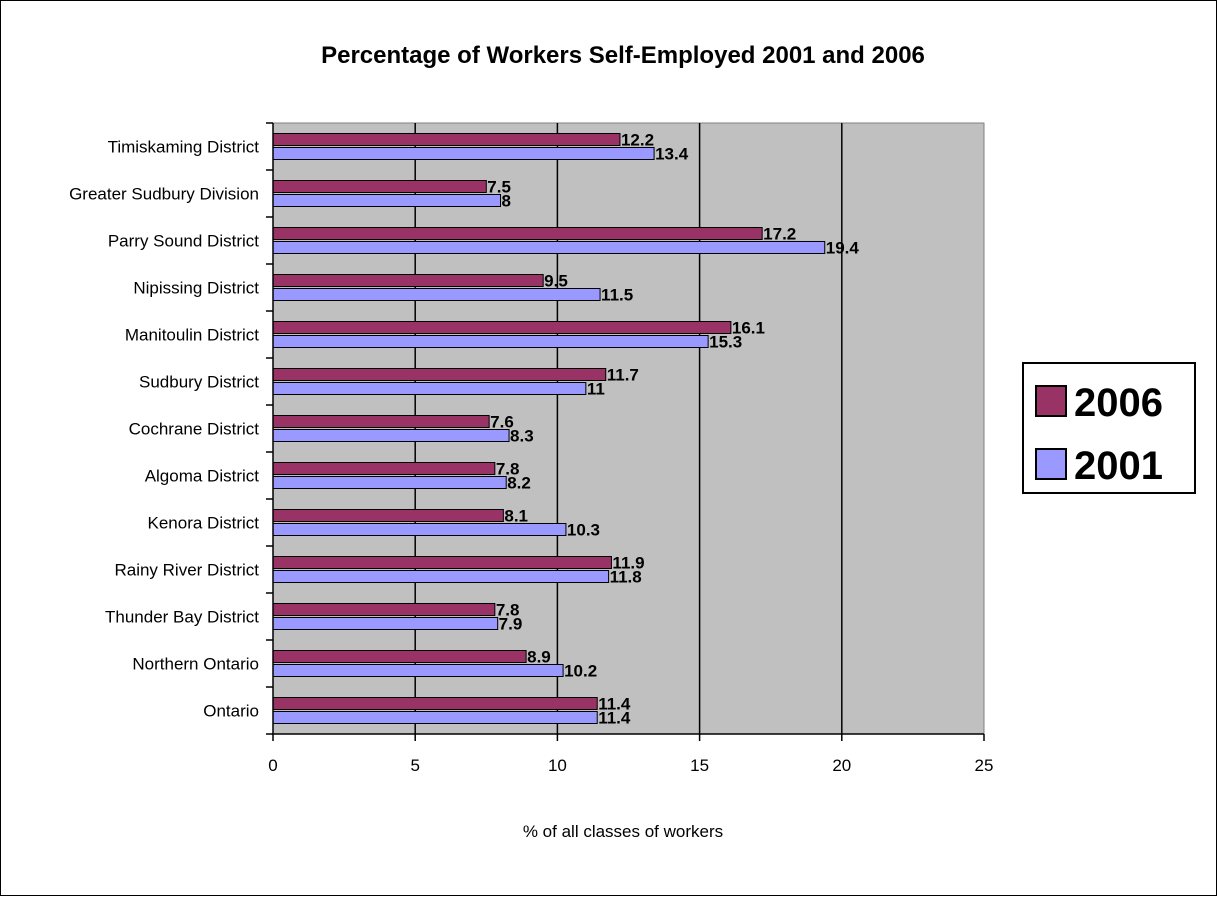 The width and height of the screenshot is (1217, 897). What do you see at coordinates (699, 765) in the screenshot?
I see `x-tick-label: 15` at bounding box center [699, 765].